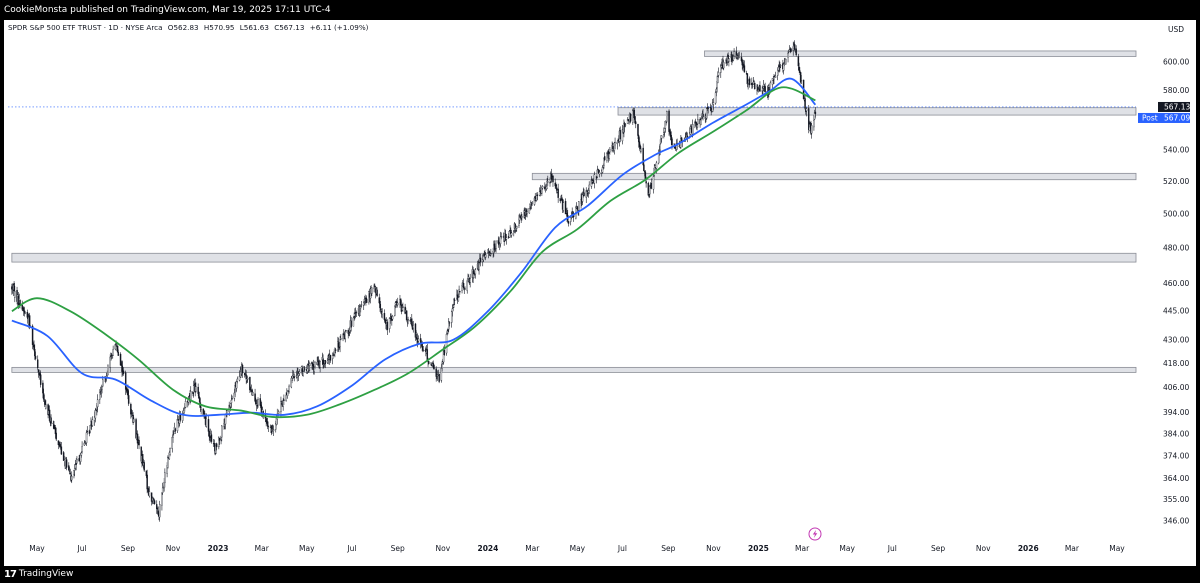 The image size is (1200, 583). What do you see at coordinates (1176, 90) in the screenshot?
I see `y-tick-label: 580.00` at bounding box center [1176, 90].